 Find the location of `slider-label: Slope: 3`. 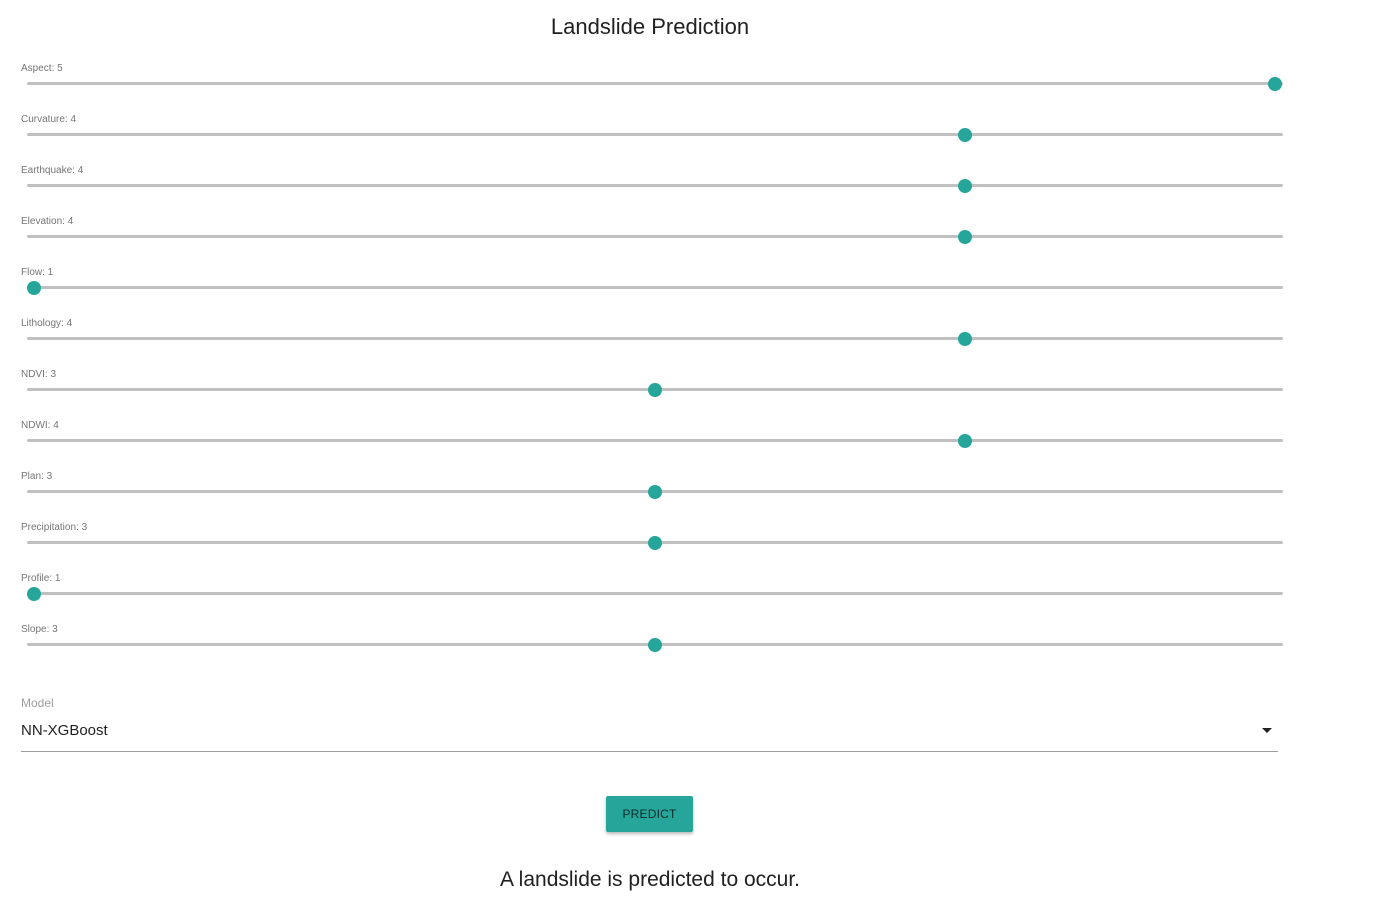

slider-label: Slope: 3 is located at coordinates (39, 629).